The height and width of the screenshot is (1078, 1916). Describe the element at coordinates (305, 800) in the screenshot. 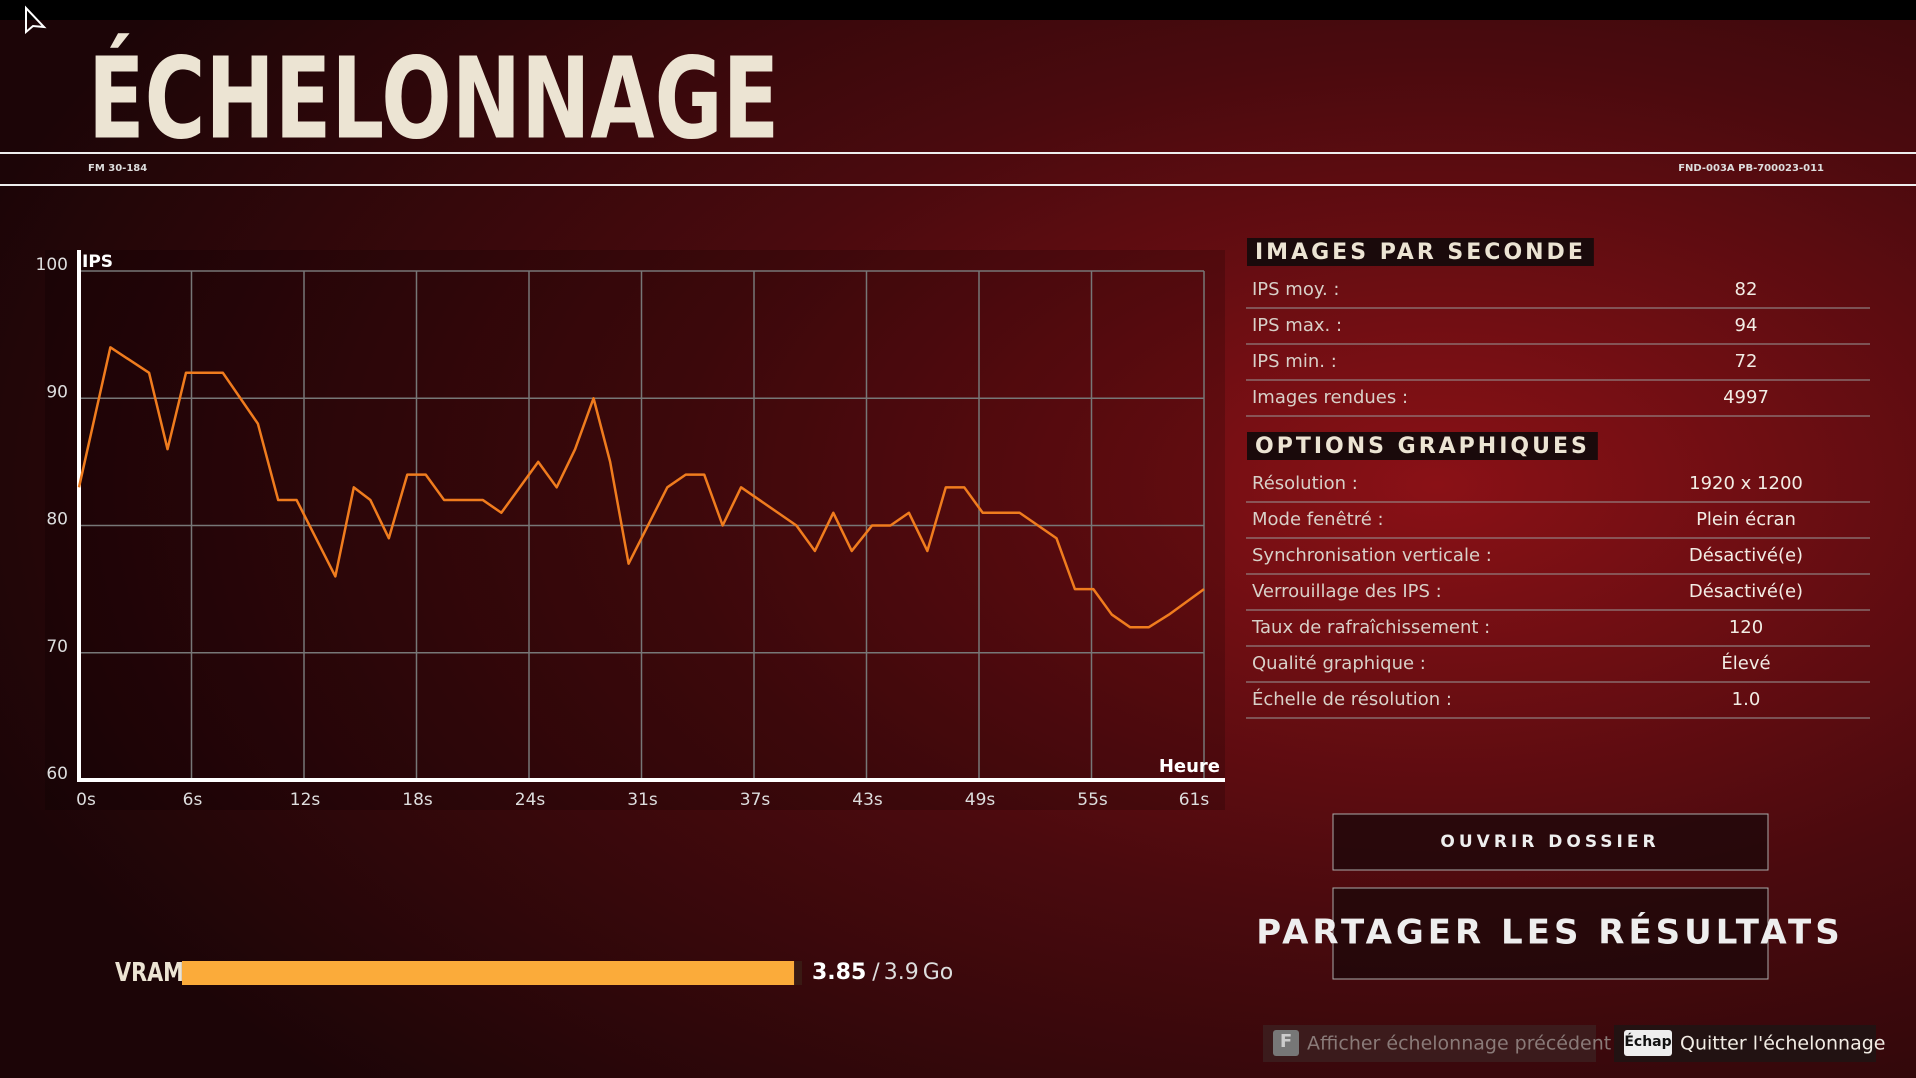

I see `x-tick-label: 12s` at that location.